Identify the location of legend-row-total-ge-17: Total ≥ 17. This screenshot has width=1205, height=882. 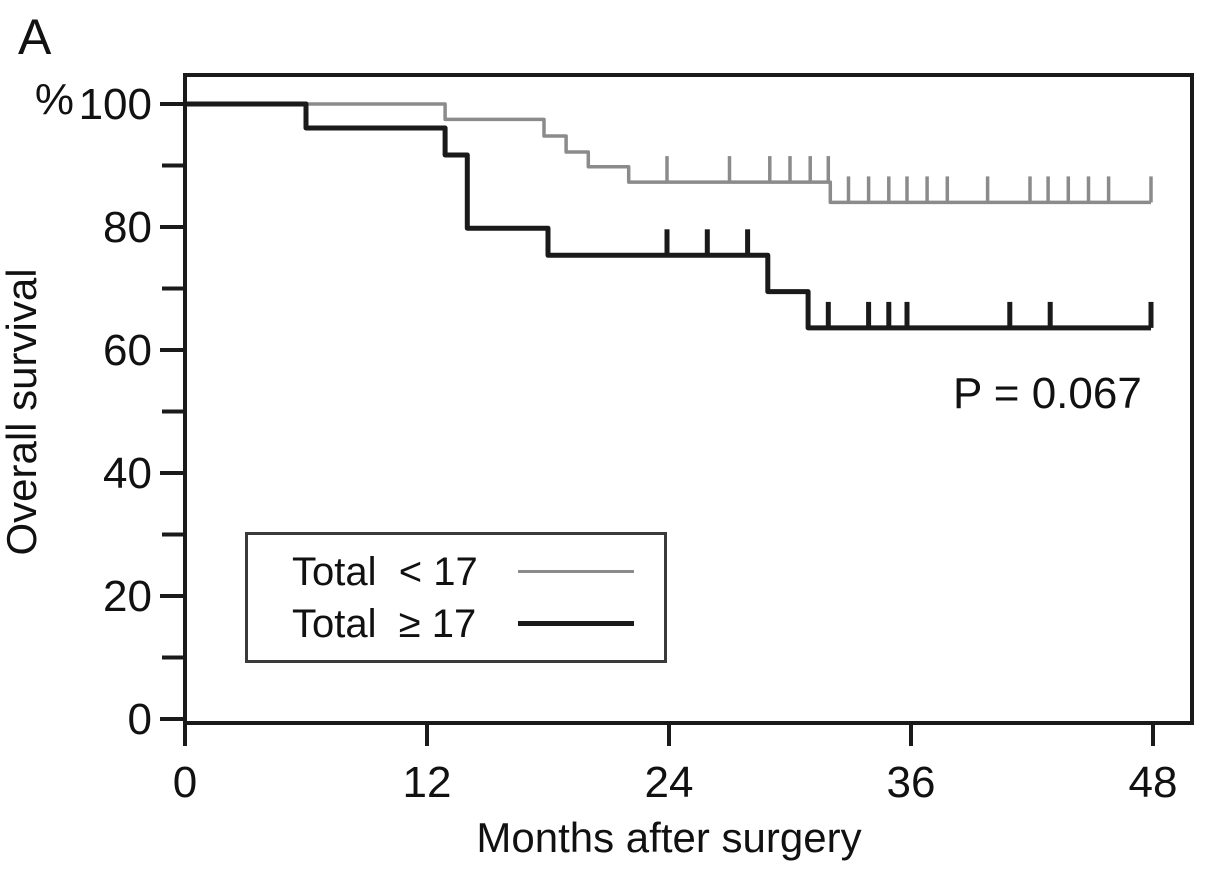
(463, 624).